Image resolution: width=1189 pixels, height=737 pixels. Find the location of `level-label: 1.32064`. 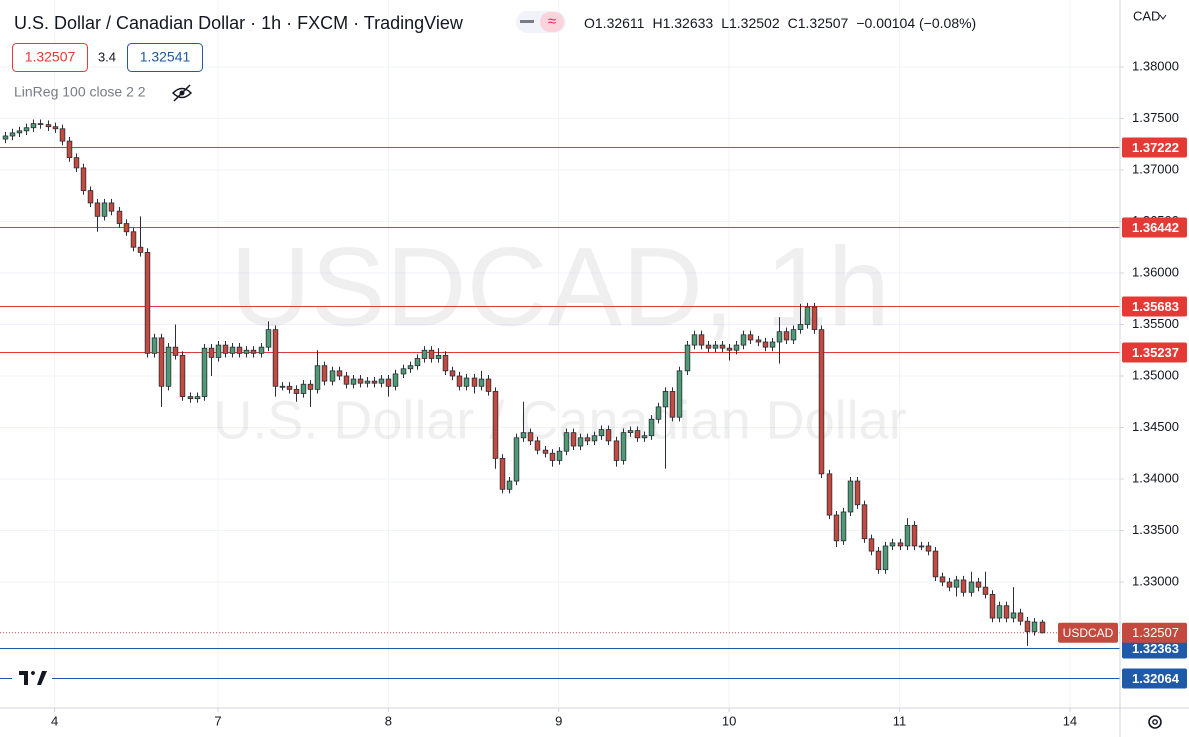

level-label: 1.32064 is located at coordinates (1156, 678).